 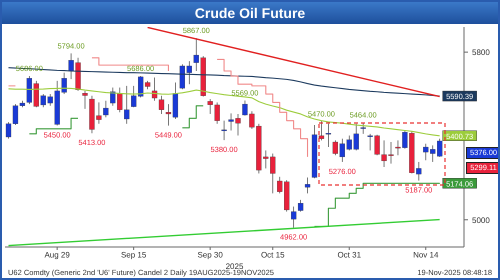 What do you see at coordinates (250, 13) in the screenshot?
I see `chart-title: Crude Oil Future` at bounding box center [250, 13].